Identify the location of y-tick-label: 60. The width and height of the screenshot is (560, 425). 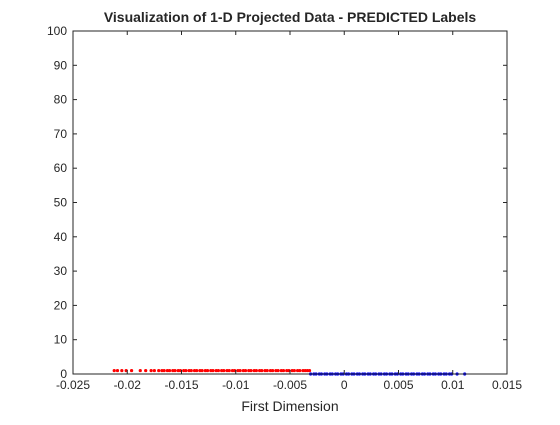
(61, 168).